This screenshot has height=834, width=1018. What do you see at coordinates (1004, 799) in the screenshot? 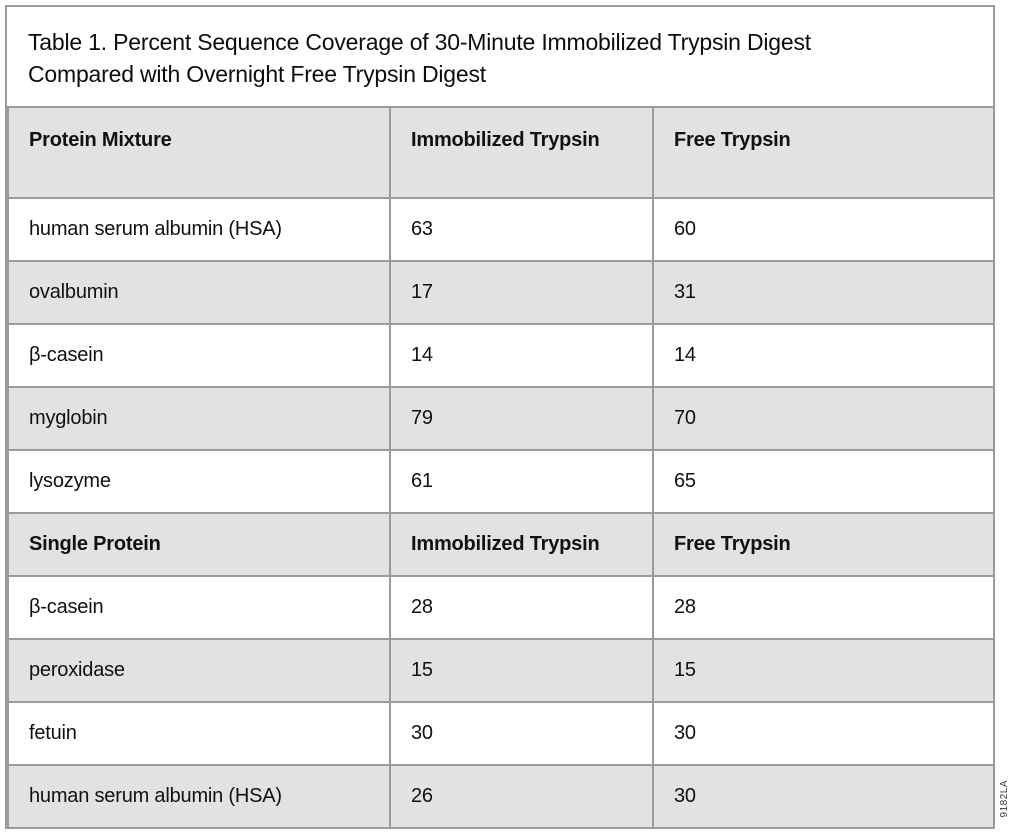
I see `figure-code-label: 9182LA` at bounding box center [1004, 799].